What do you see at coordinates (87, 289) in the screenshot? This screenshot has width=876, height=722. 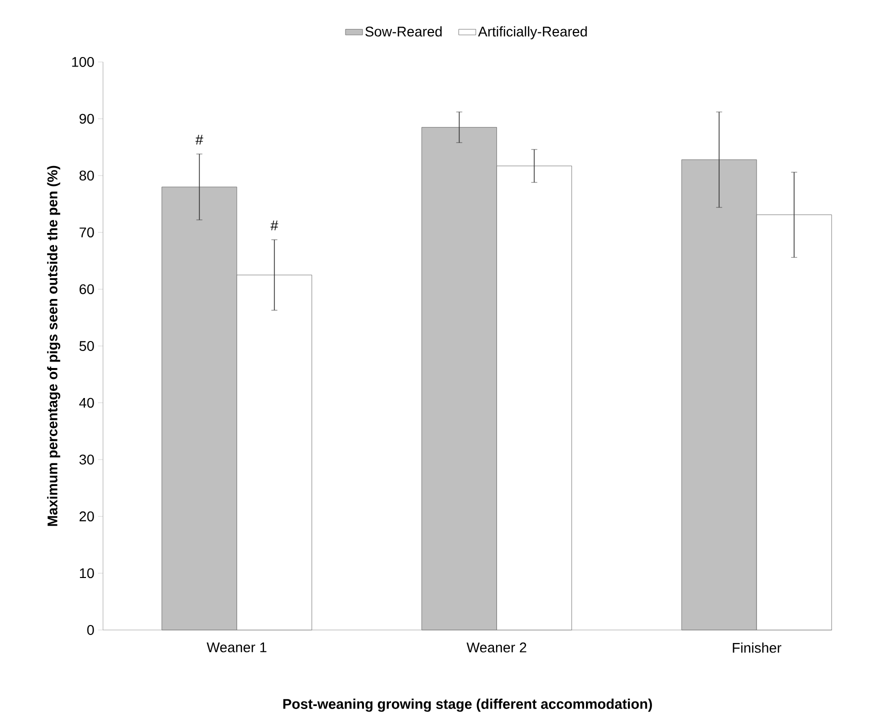 I see `y-tick-label: 60` at bounding box center [87, 289].